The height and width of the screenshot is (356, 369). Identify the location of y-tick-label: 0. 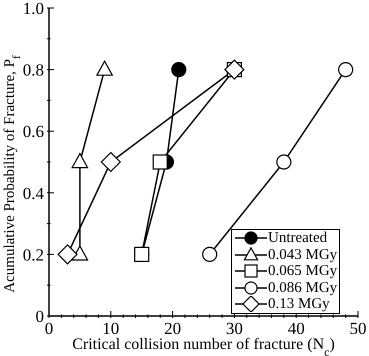
(40, 316).